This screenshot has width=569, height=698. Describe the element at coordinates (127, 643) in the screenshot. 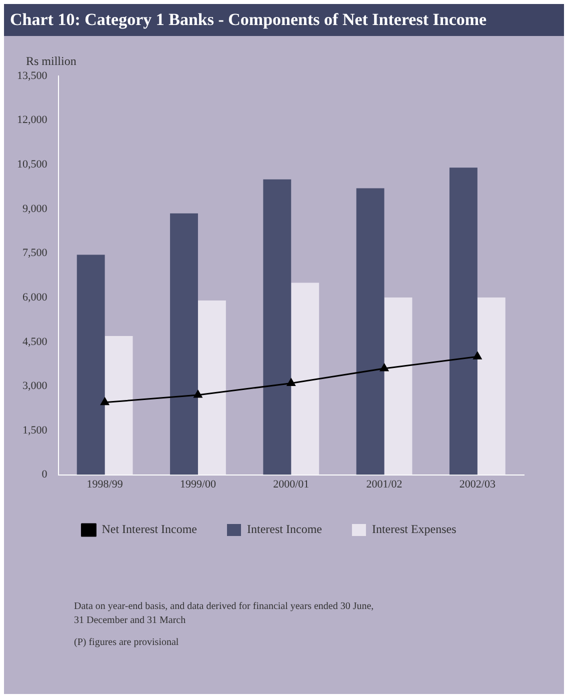

I see `text: (P) figures are provisional` at that location.